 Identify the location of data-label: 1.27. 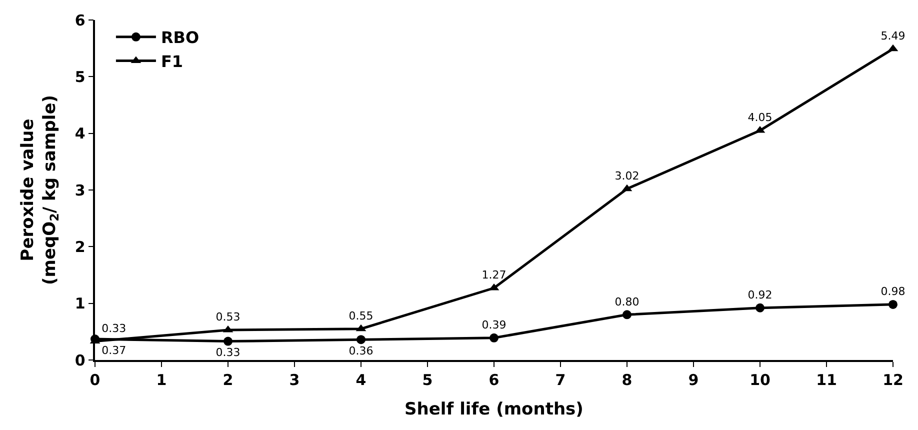
(494, 275).